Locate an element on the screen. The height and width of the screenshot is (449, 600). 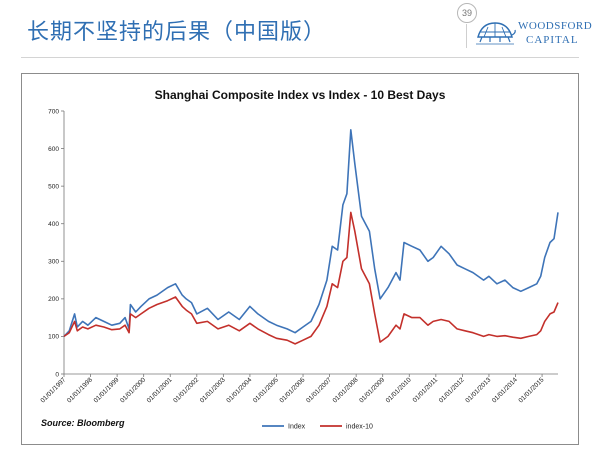
x-tick-label: 01/01/2015 is located at coordinates (532, 390).